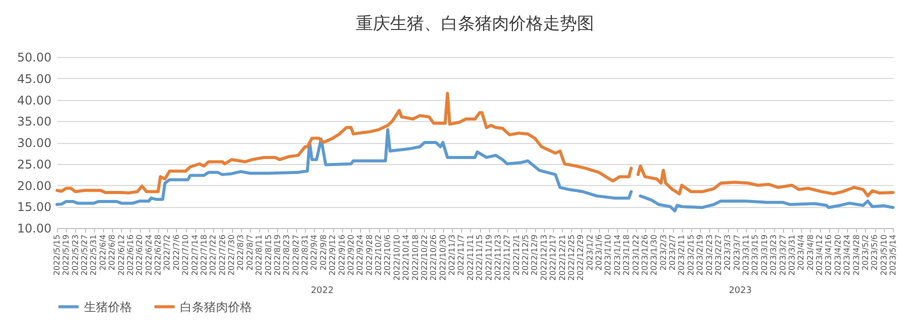  I want to click on x-tick-label: 2022/12/21, so click(562, 257).